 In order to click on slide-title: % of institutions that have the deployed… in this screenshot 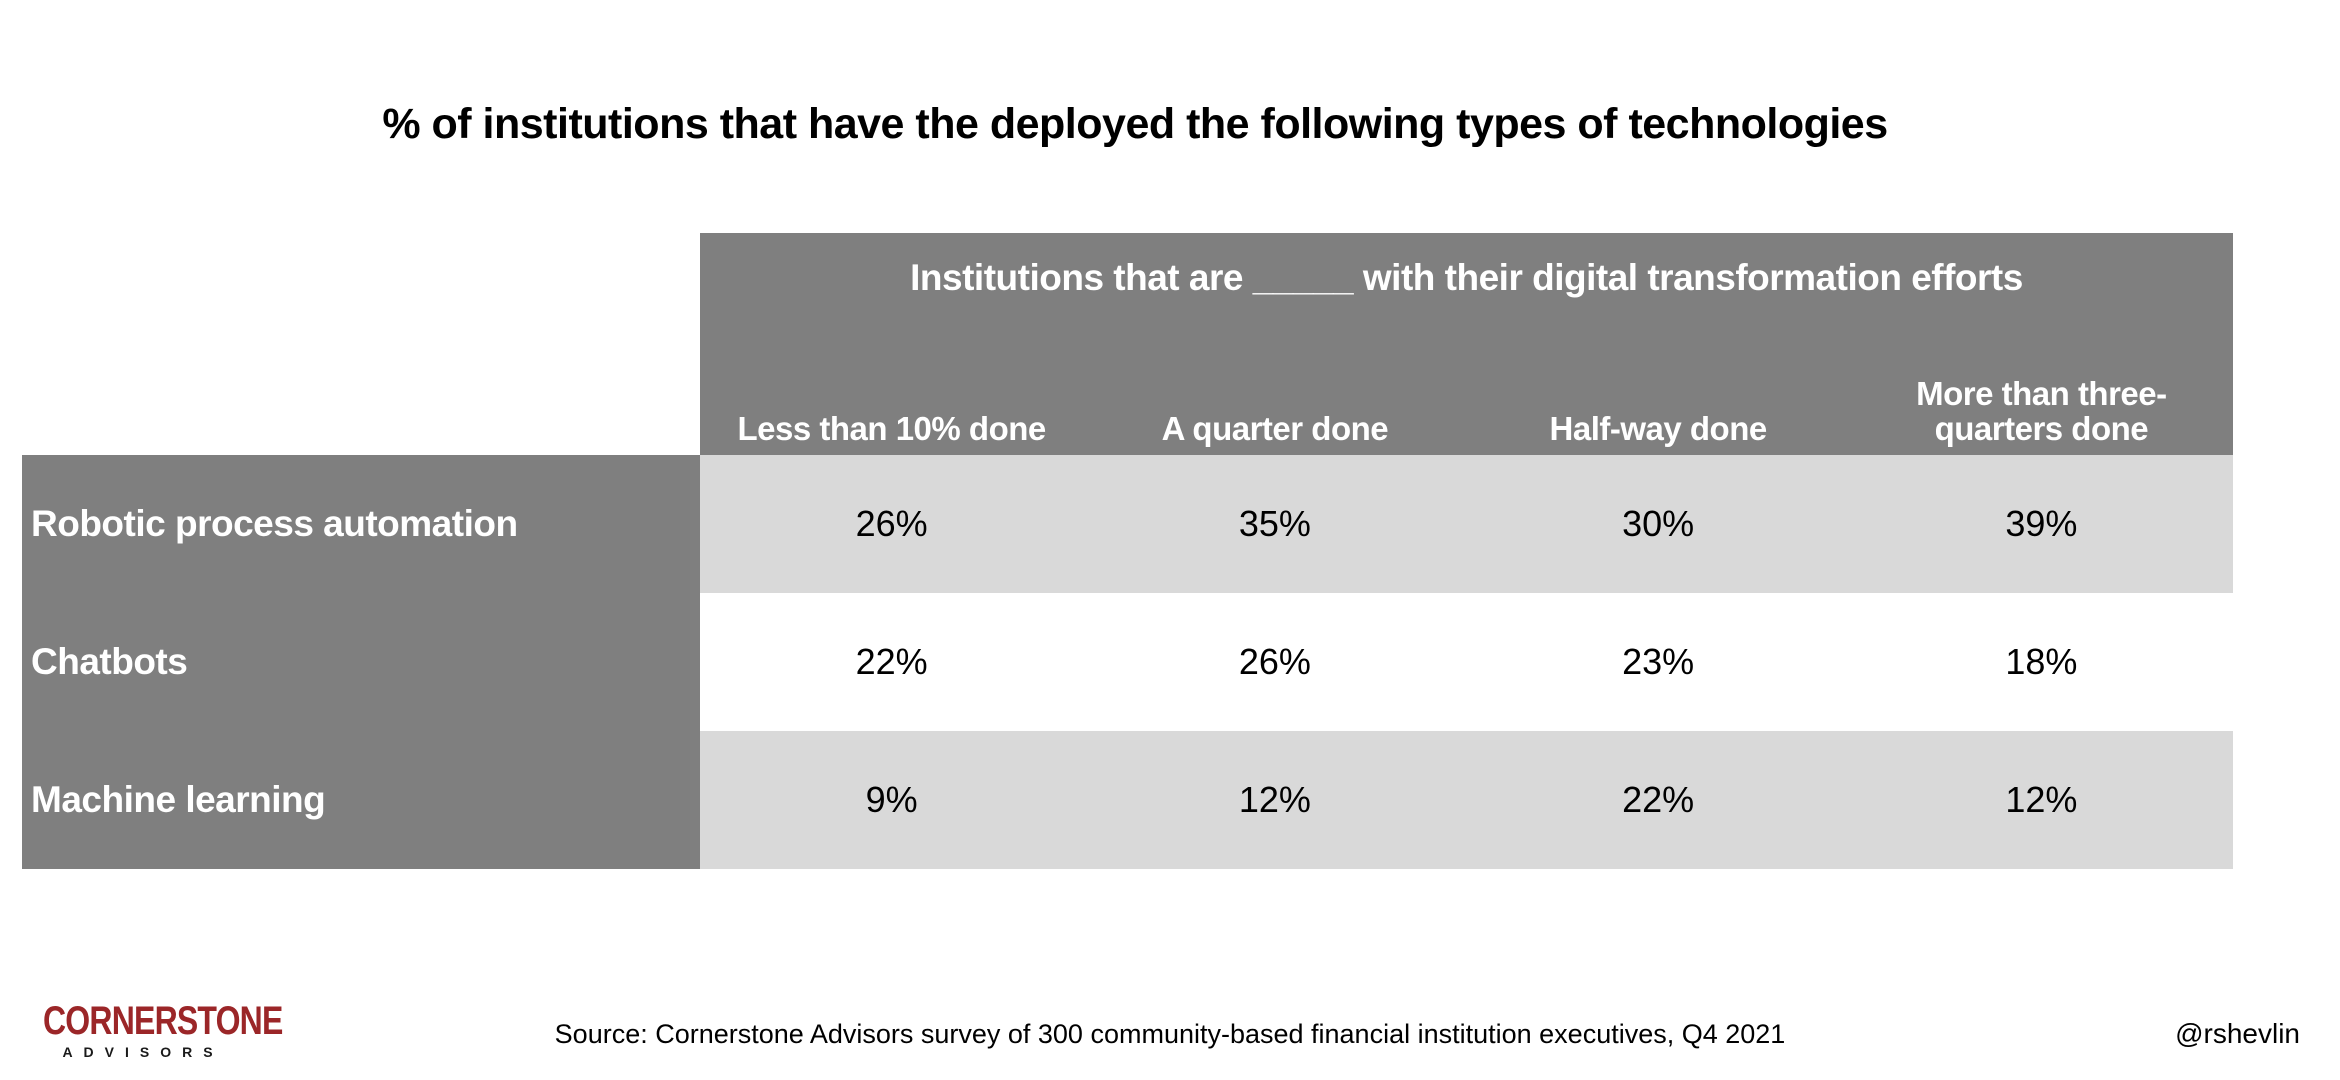, I will do `click(1135, 124)`.